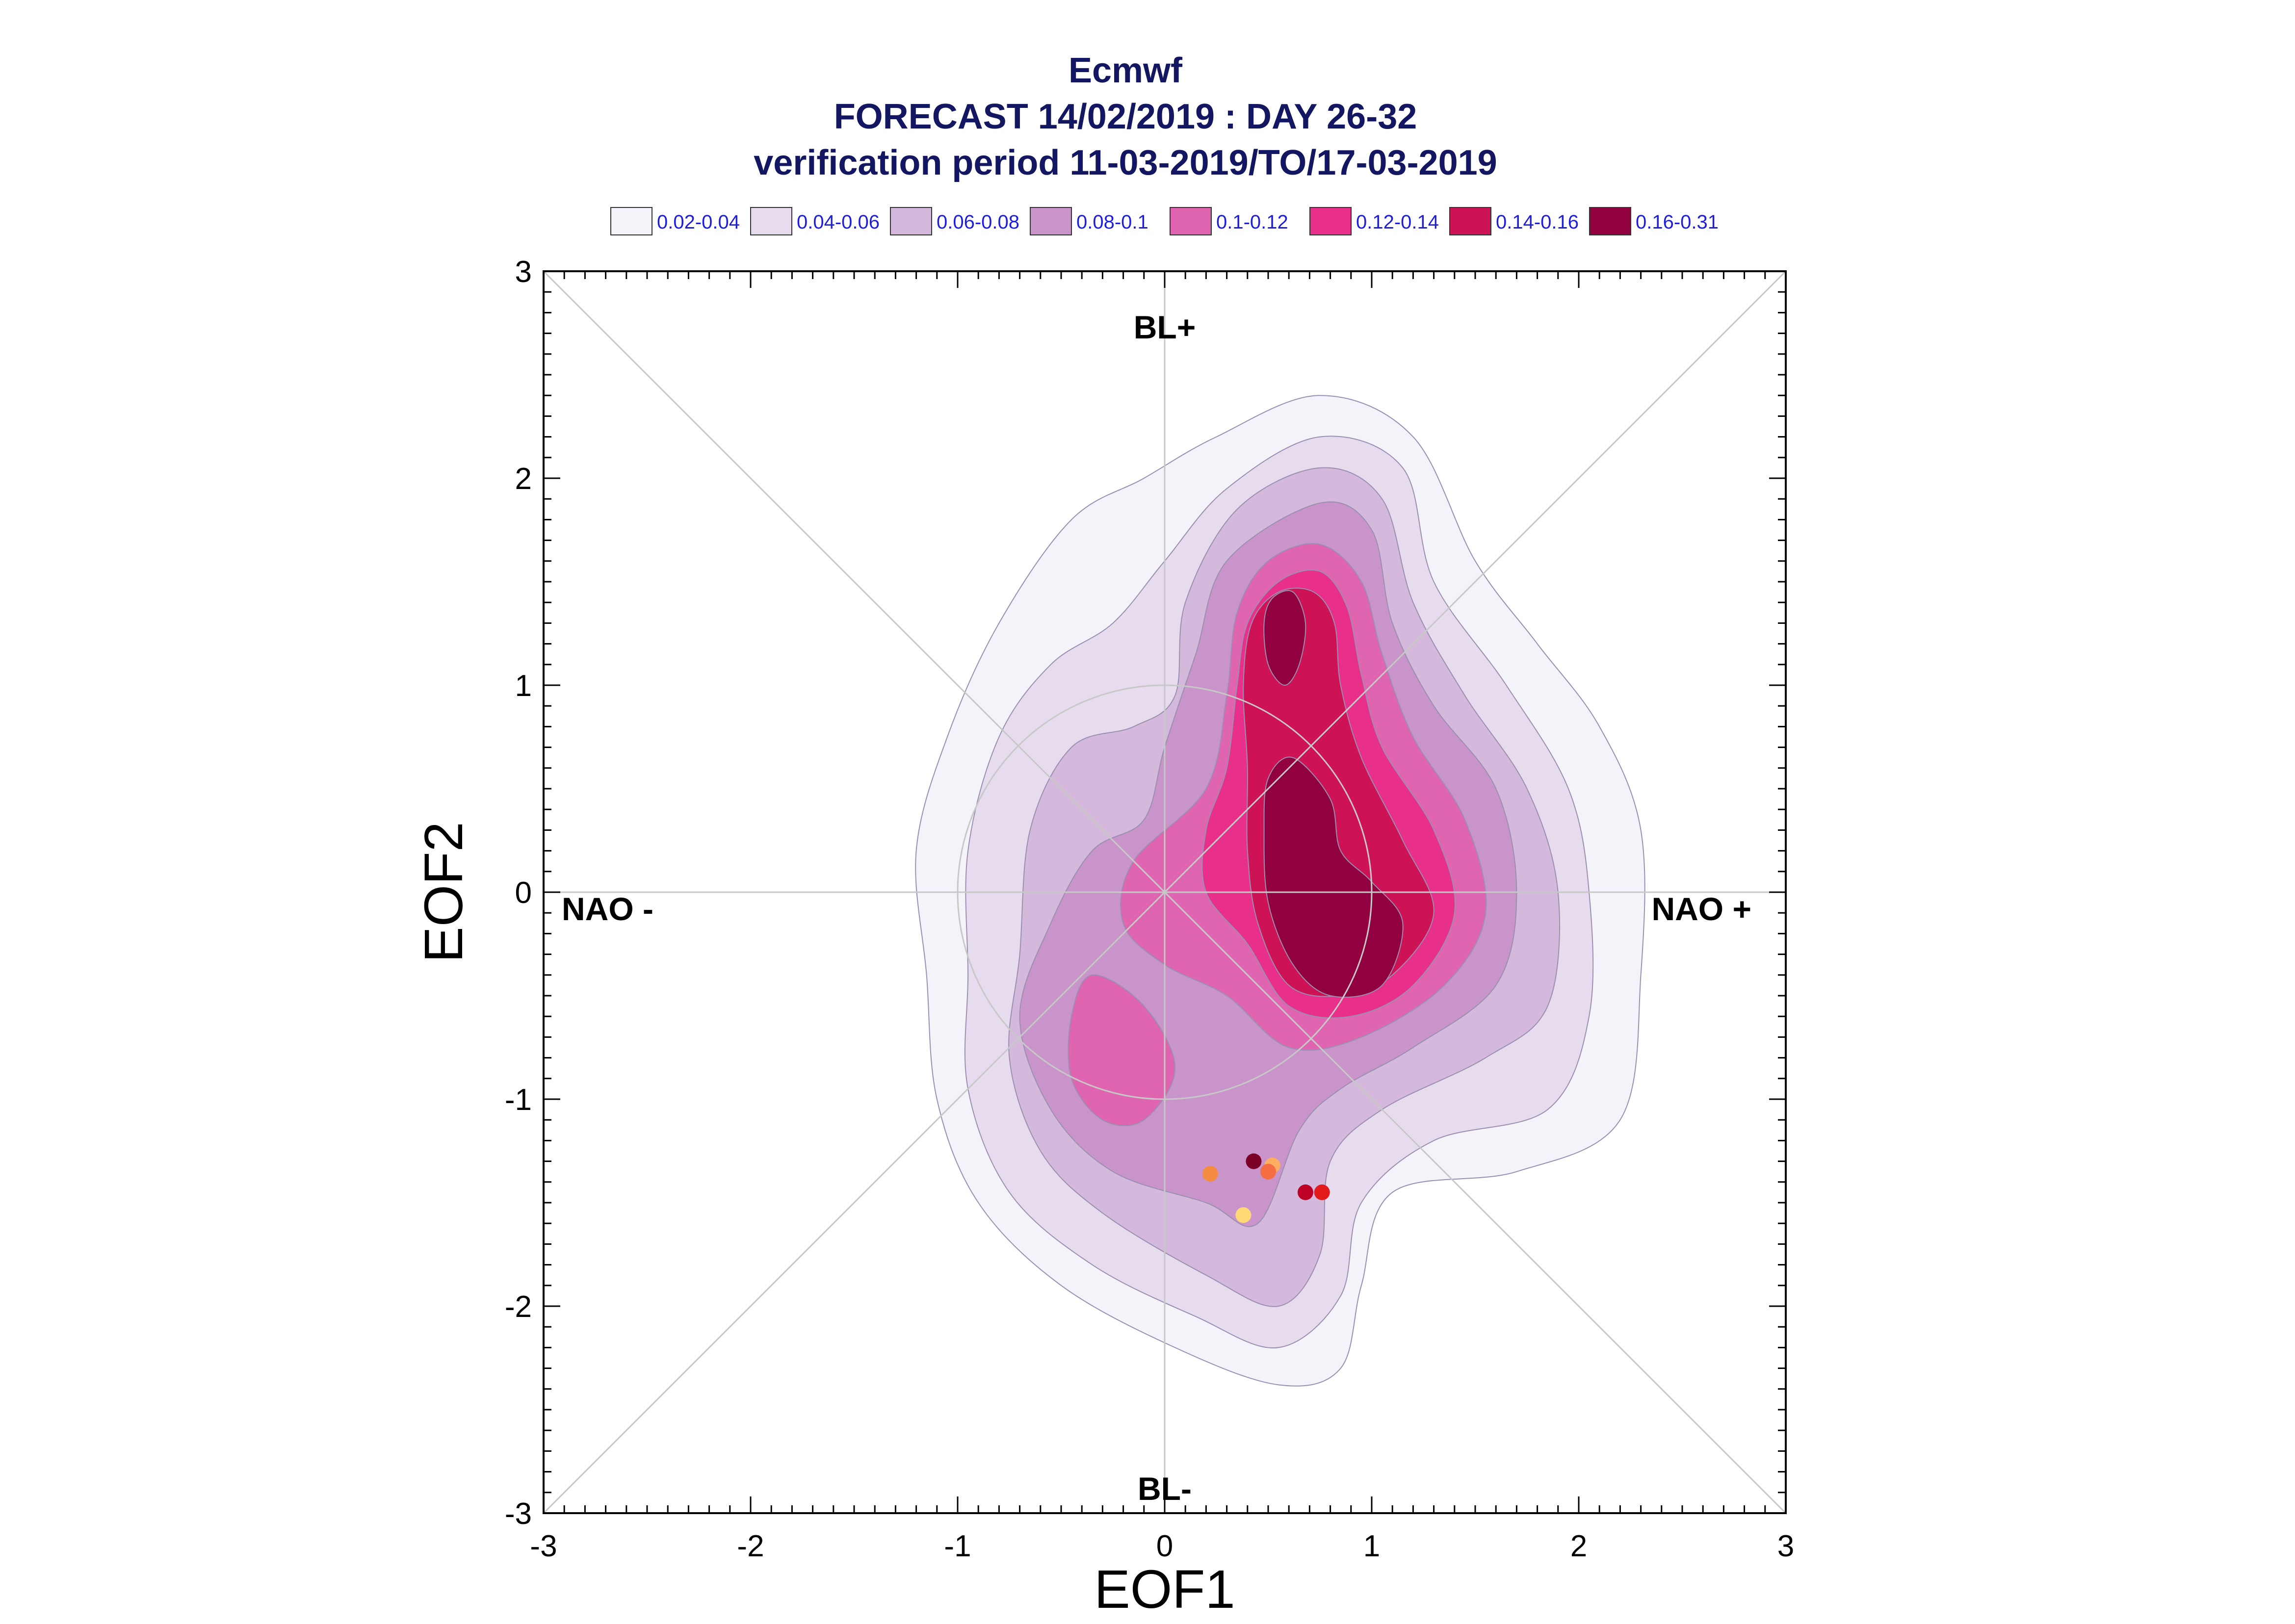 The image size is (2295, 1624). What do you see at coordinates (523, 479) in the screenshot?
I see `y-tick-label-5: 2` at bounding box center [523, 479].